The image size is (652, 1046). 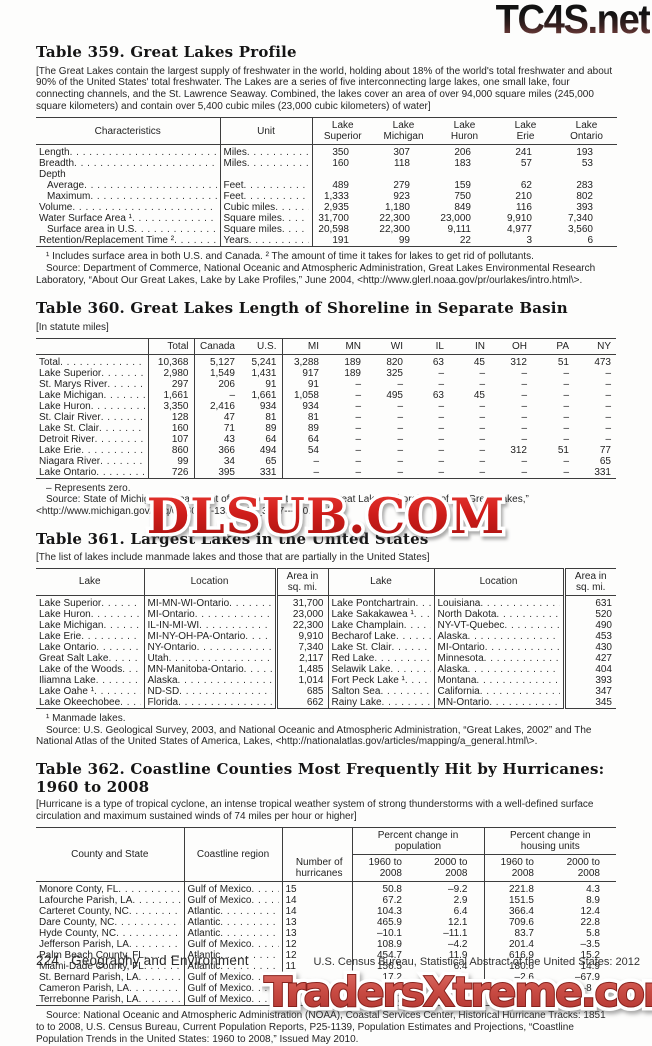 What do you see at coordinates (523, 197) in the screenshot?
I see `value-cell: 210` at bounding box center [523, 197].